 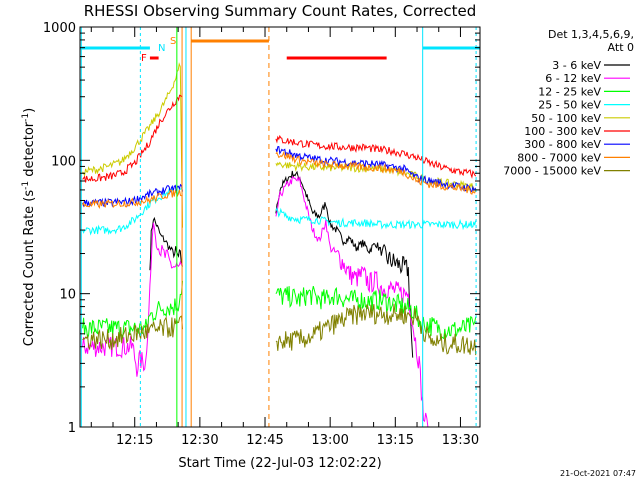 I want to click on y-axis-label-mid: detector, so click(x=29, y=151).